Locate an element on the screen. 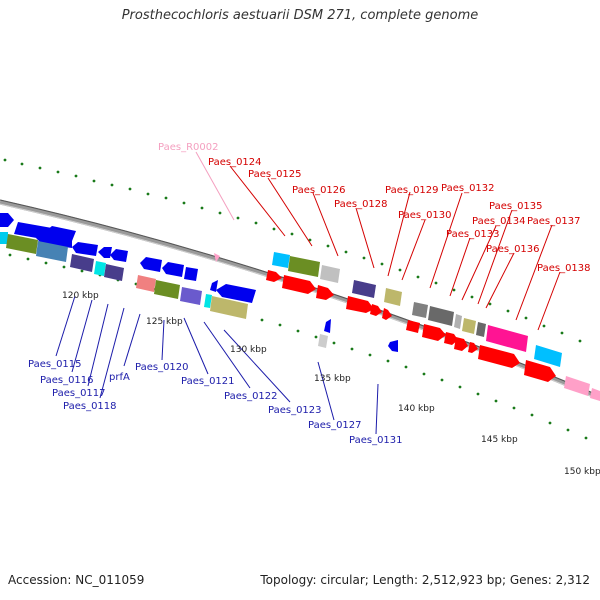 The image size is (600, 600). label-bottom-3: Paes_0118 is located at coordinates (90, 406).